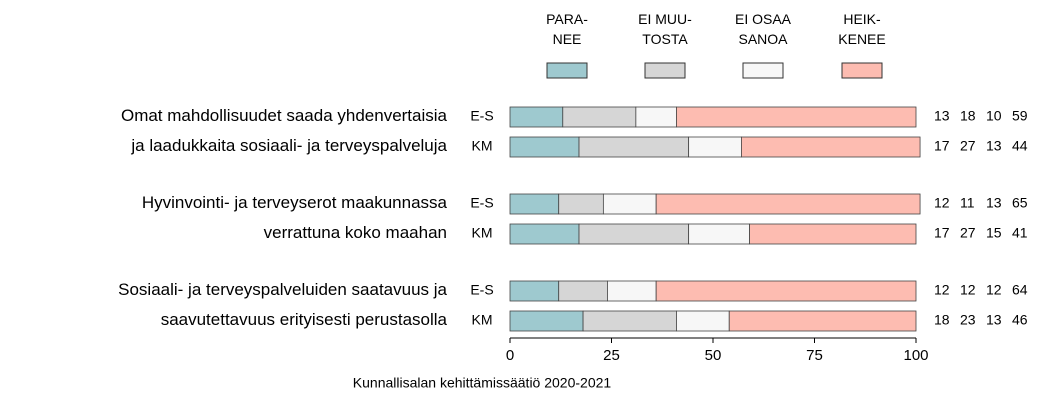 This screenshot has height=410, width=1048. What do you see at coordinates (994, 233) in the screenshot?
I see `value-label: 15` at bounding box center [994, 233].